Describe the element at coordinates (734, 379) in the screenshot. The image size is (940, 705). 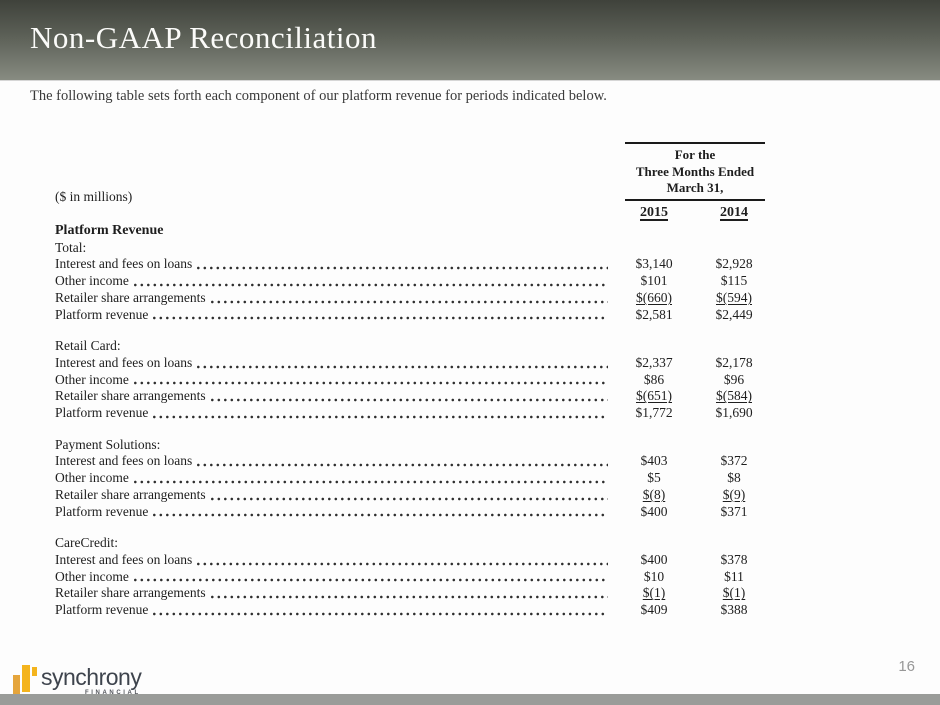
I see `value-2014: $96` at that location.